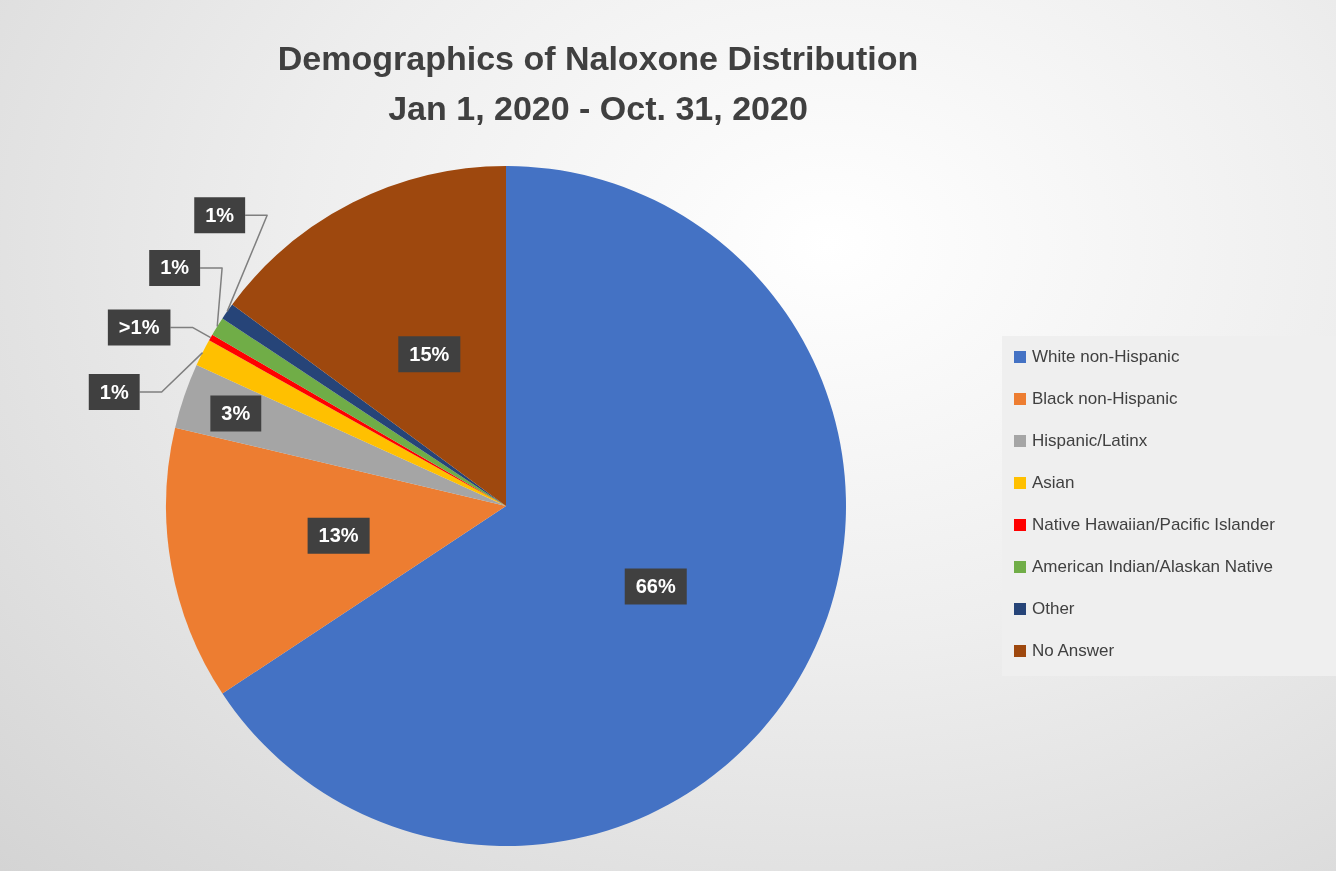 The image size is (1336, 871). What do you see at coordinates (655, 586) in the screenshot?
I see `data-label: 66%` at bounding box center [655, 586].